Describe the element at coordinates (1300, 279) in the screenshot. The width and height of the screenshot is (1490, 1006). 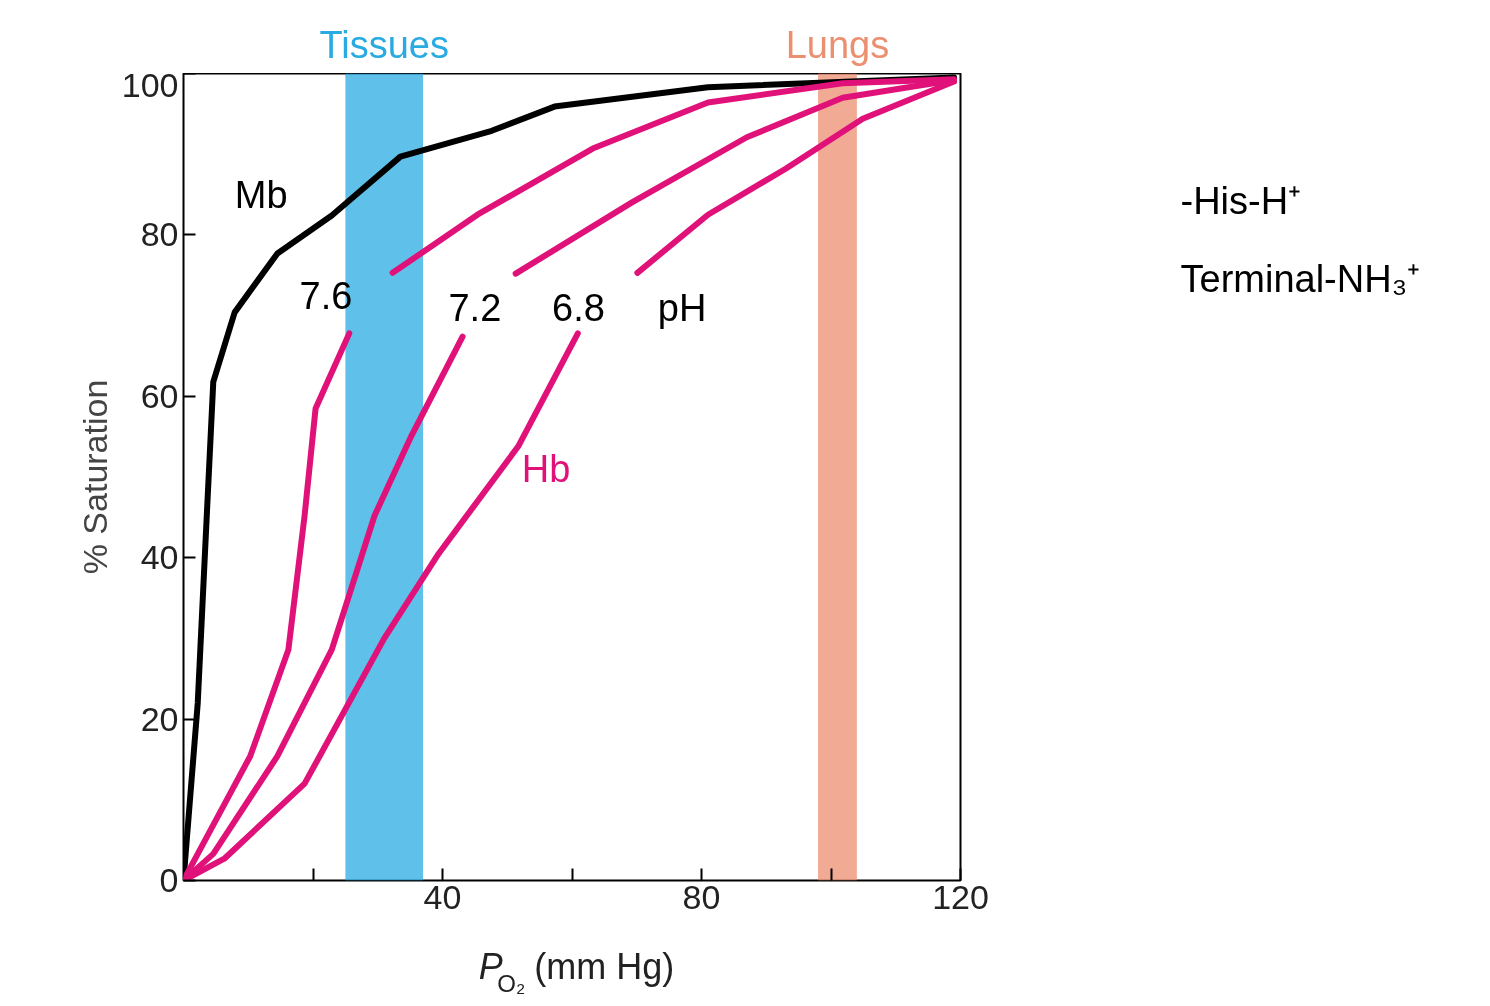
I see `text: Terminal-NH₃⁺` at that location.